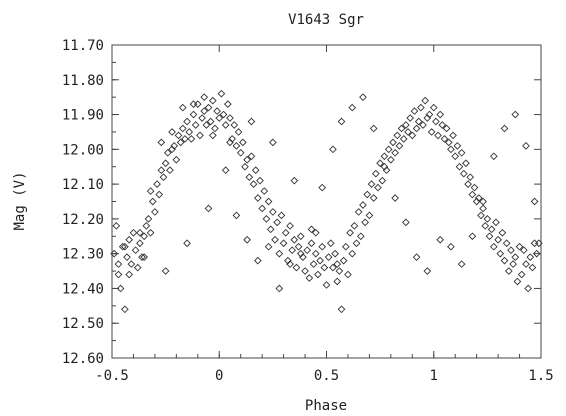 The width and height of the screenshot is (566, 416). Describe the element at coordinates (83, 81) in the screenshot. I see `y-tick-label: 11.80` at that location.